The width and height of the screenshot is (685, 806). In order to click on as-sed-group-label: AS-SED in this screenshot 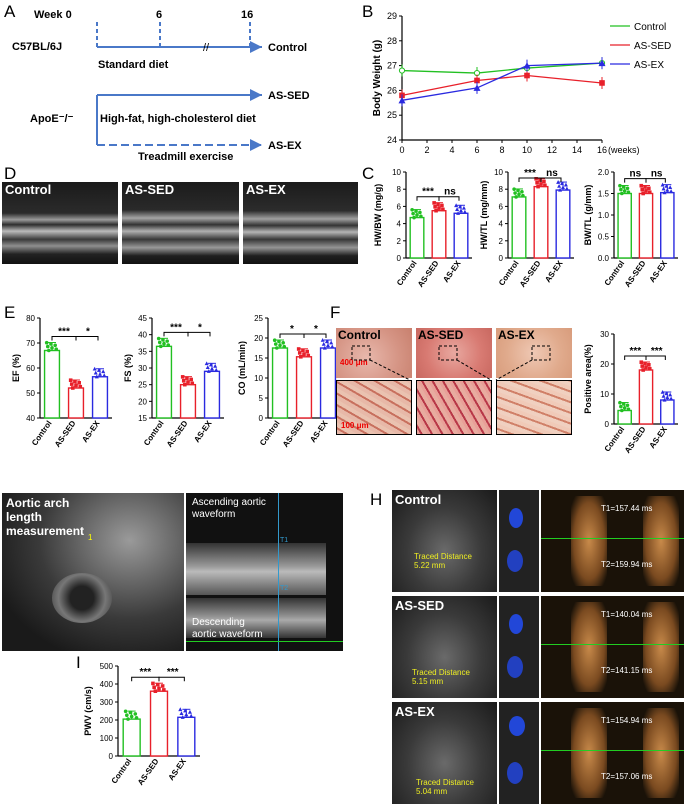, I will do `click(289, 96)`.